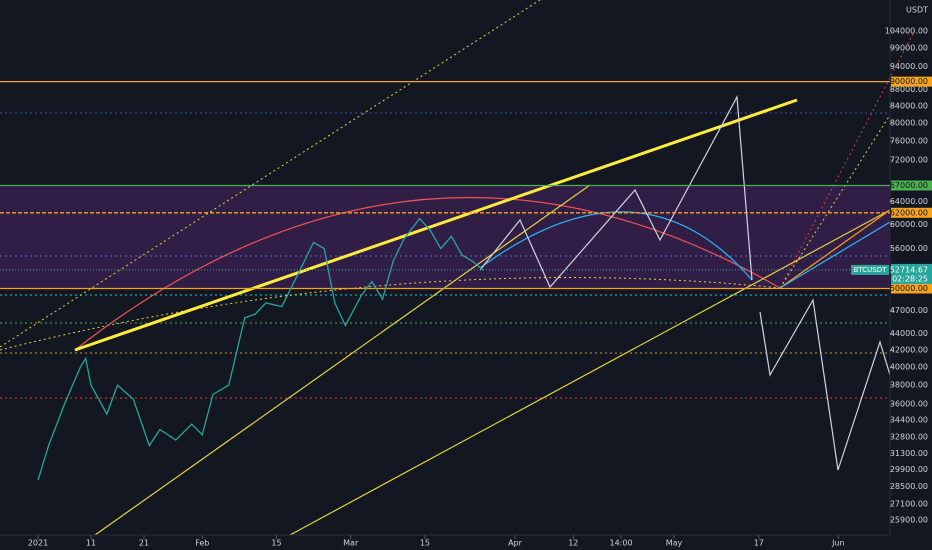 Image resolution: width=932 pixels, height=550 pixels. What do you see at coordinates (909, 333) in the screenshot?
I see `y-tick-label: 44000.00` at bounding box center [909, 333].